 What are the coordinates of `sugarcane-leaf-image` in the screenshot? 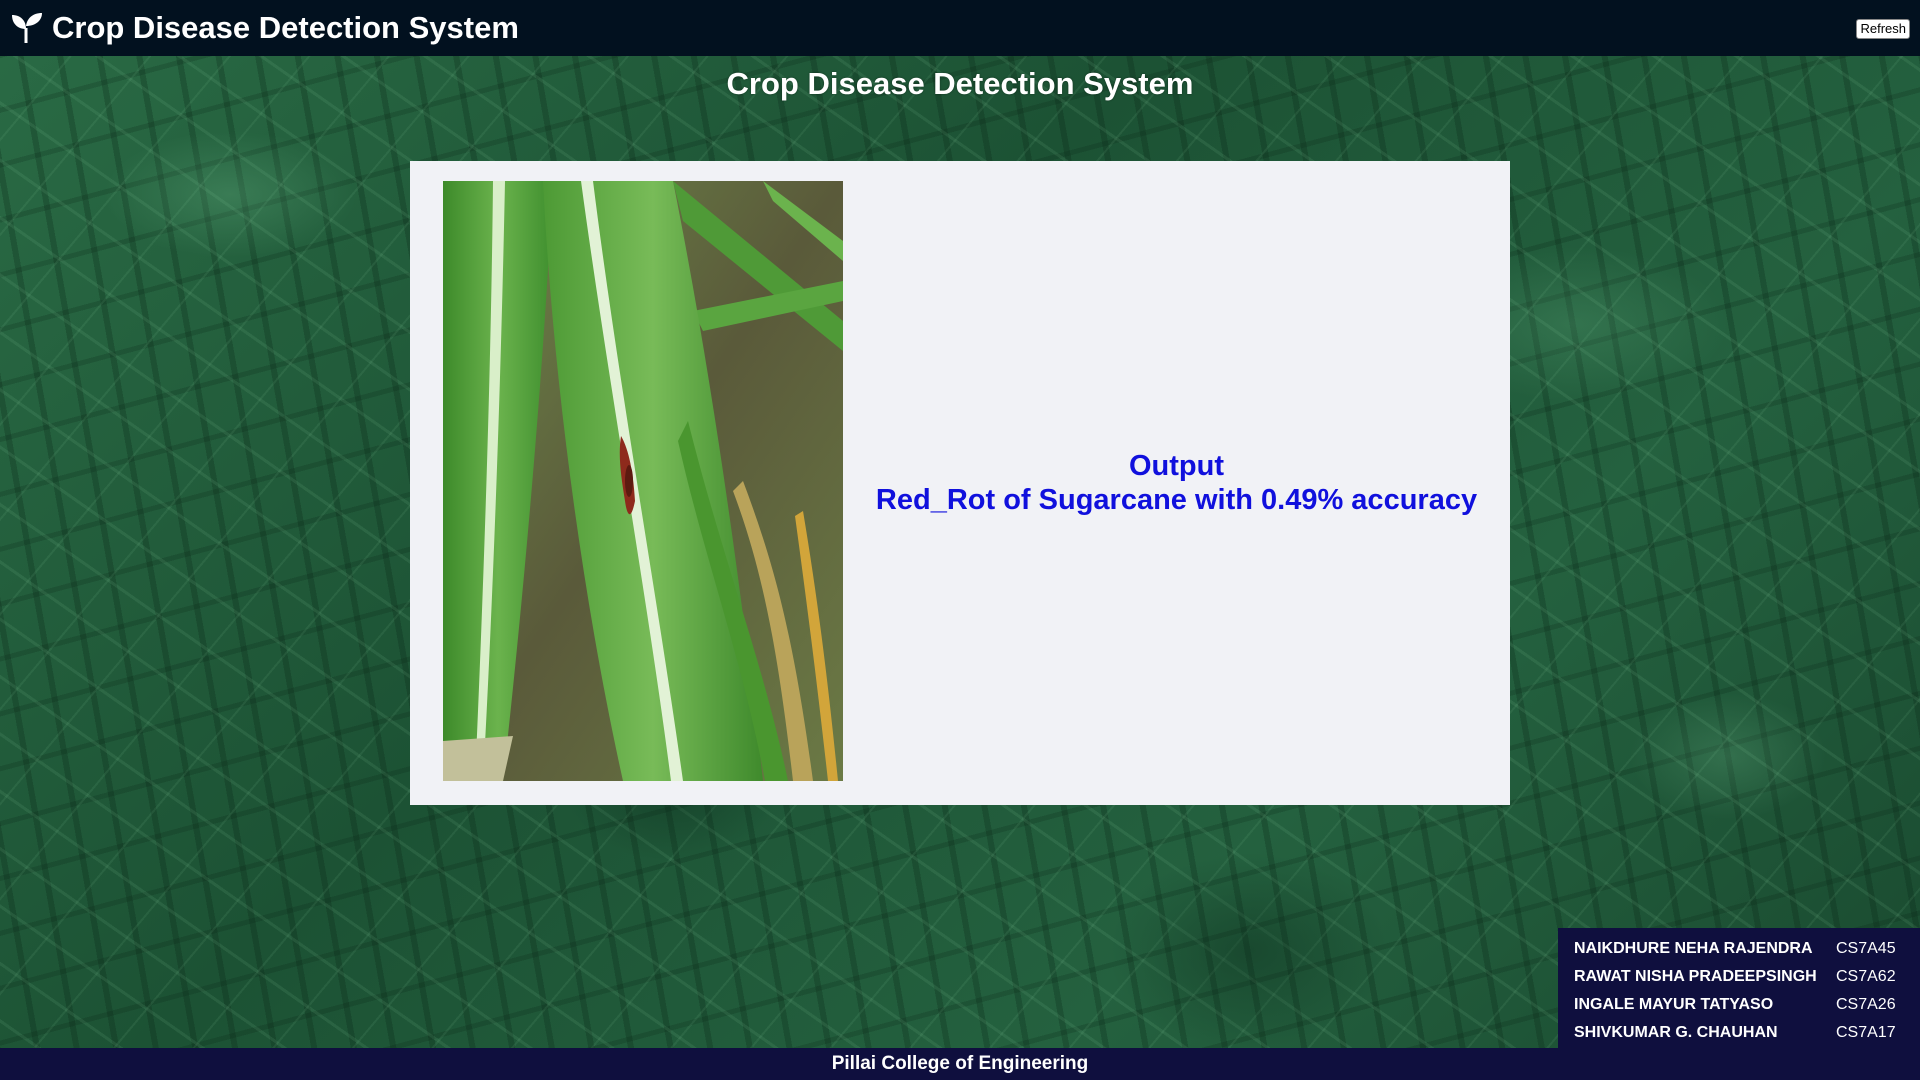 It's located at (643, 481).